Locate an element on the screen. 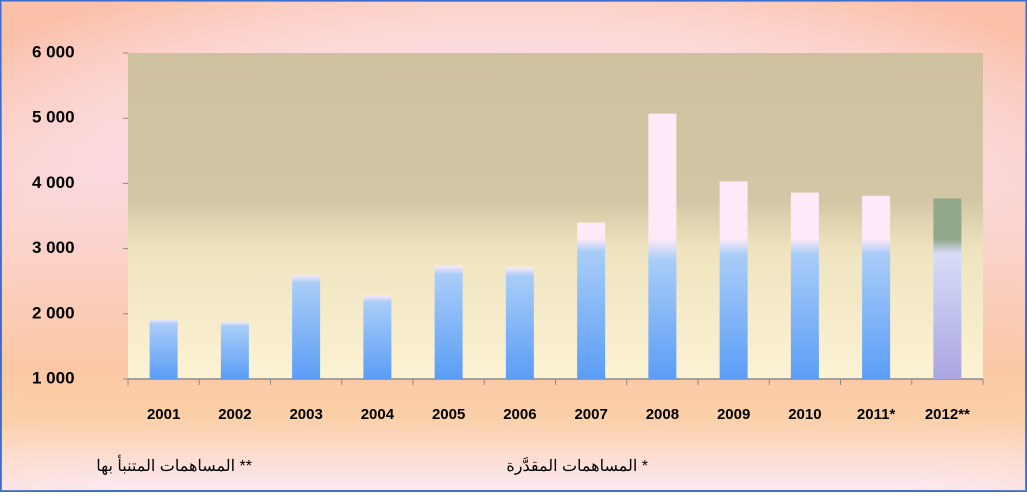  y-tick-label: 6 000 is located at coordinates (53, 51).